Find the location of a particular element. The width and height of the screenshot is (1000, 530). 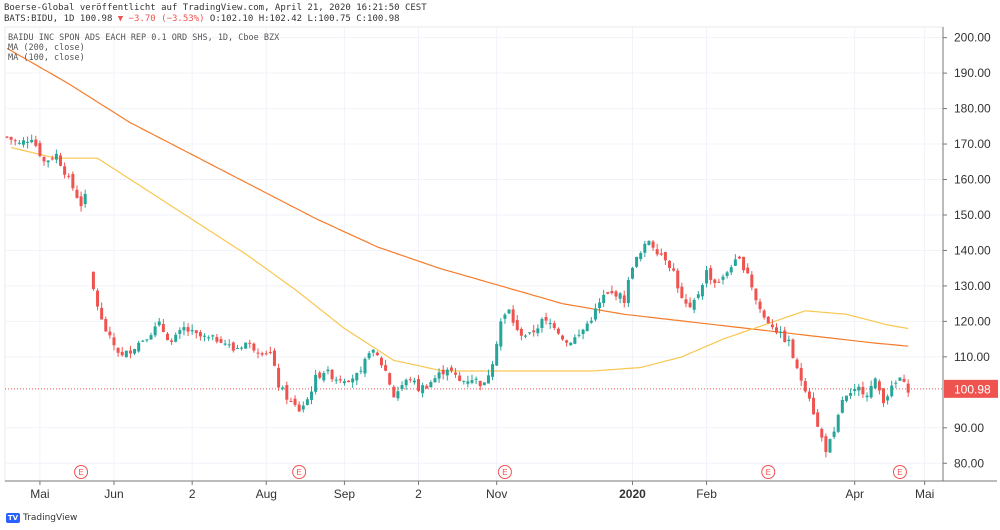

legend-ma100: MA (100, close) is located at coordinates (46, 58).